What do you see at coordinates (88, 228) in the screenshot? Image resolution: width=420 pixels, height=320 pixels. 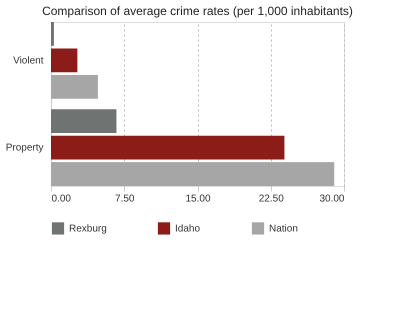 I see `legend-label: Rexburg` at bounding box center [88, 228].